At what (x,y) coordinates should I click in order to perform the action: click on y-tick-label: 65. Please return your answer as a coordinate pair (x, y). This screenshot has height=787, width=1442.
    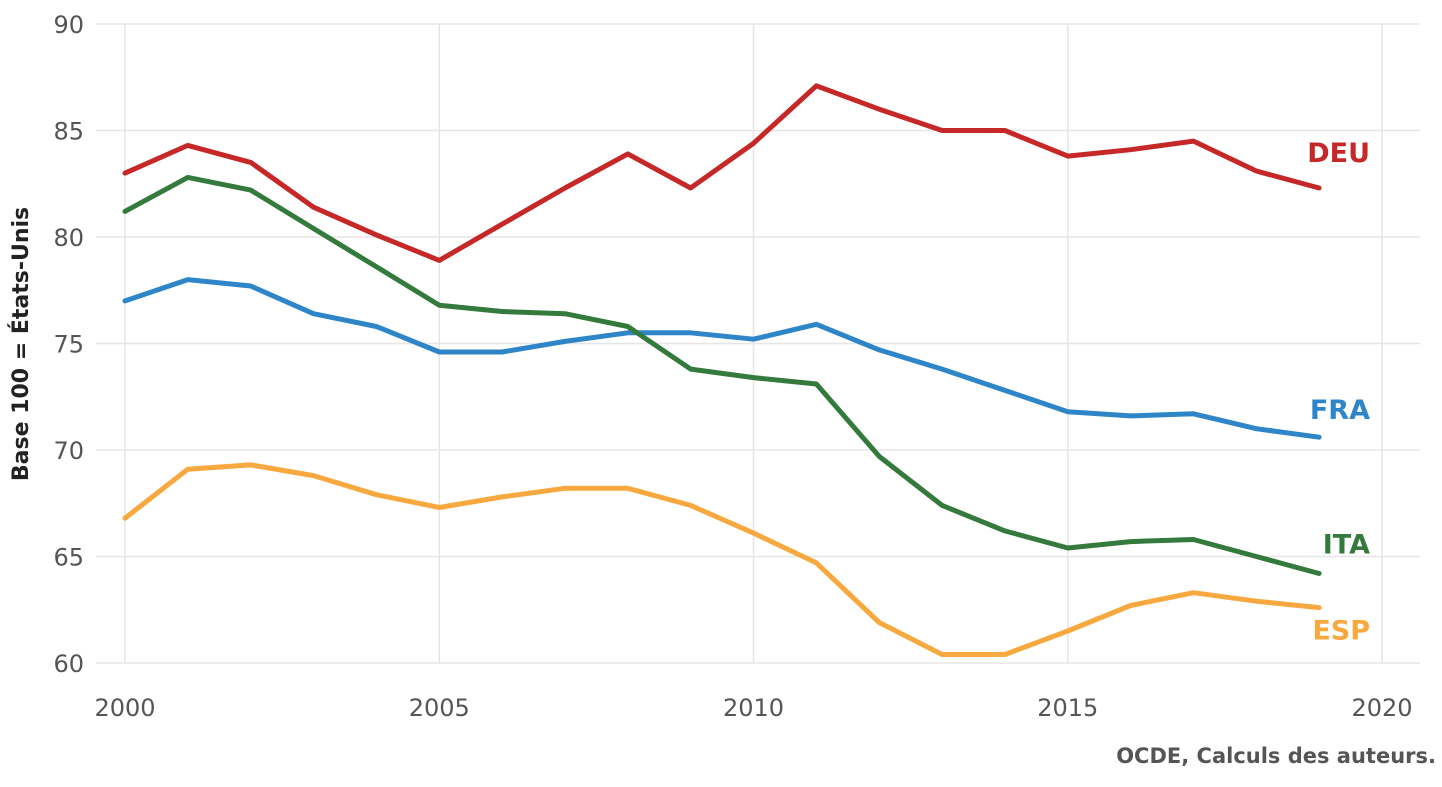
    Looking at the image, I should click on (68, 558).